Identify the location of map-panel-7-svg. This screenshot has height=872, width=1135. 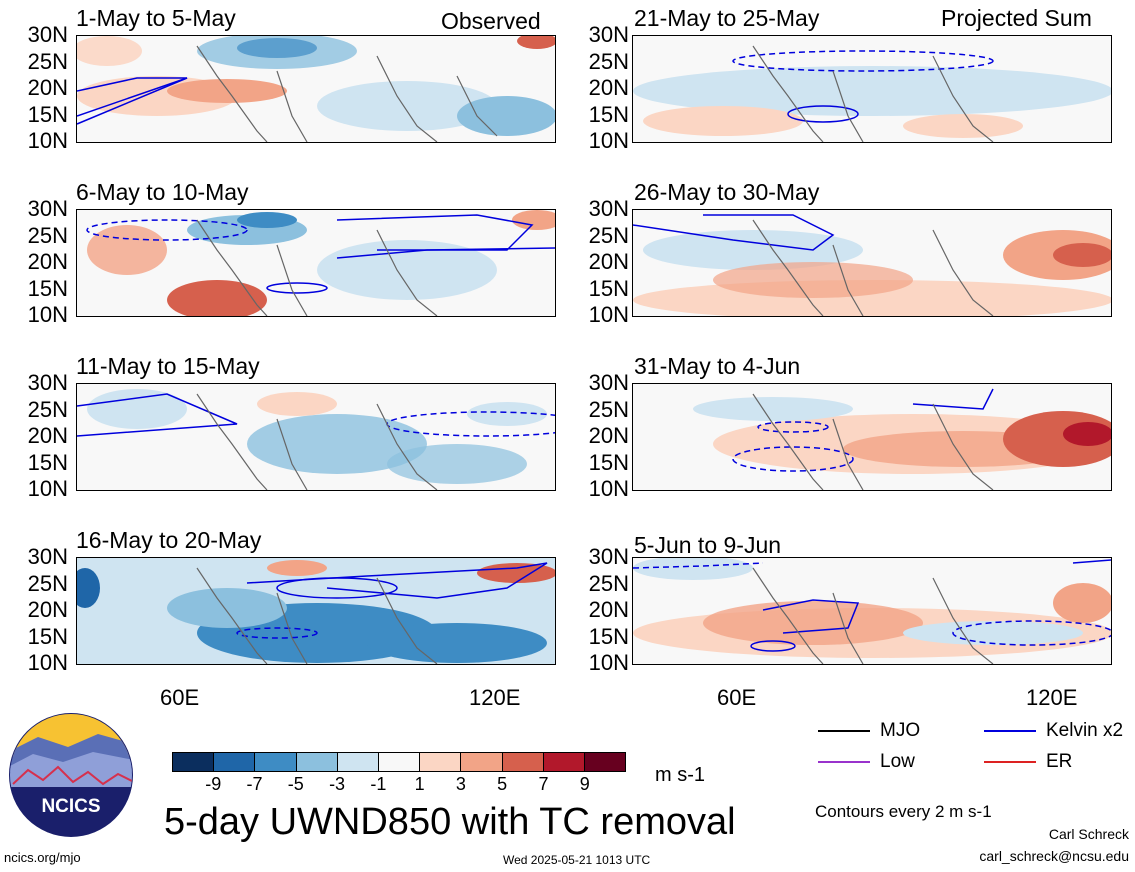
(313, 611).